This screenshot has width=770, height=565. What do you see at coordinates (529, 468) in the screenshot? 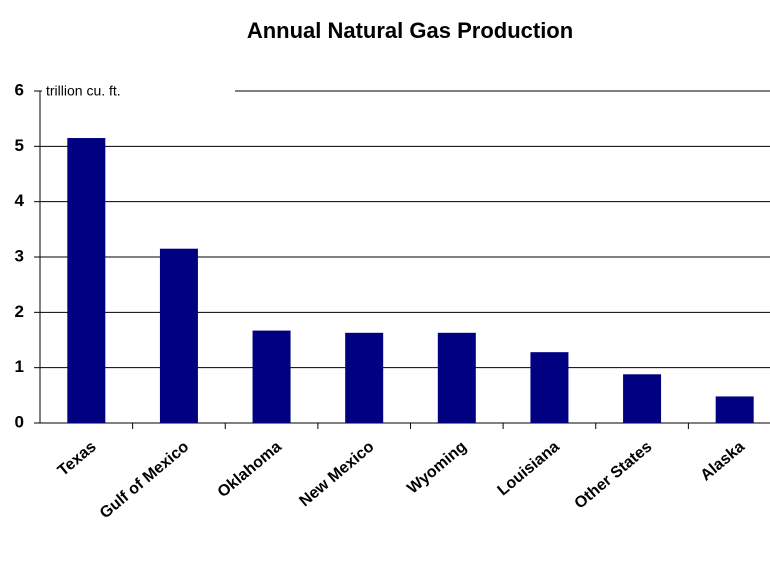
I see `x-tick-label: Louisiana` at bounding box center [529, 468].